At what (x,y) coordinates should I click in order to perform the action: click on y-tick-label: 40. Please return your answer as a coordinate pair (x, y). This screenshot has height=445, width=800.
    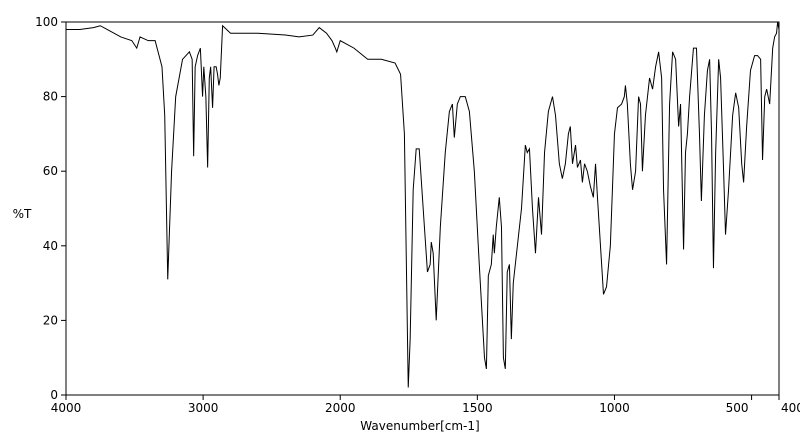
    Looking at the image, I should click on (50, 246).